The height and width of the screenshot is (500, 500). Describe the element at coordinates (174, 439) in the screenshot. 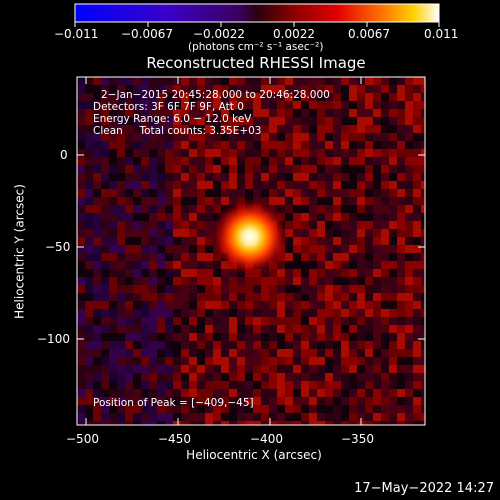

I see `x-tick-label: −450` at that location.